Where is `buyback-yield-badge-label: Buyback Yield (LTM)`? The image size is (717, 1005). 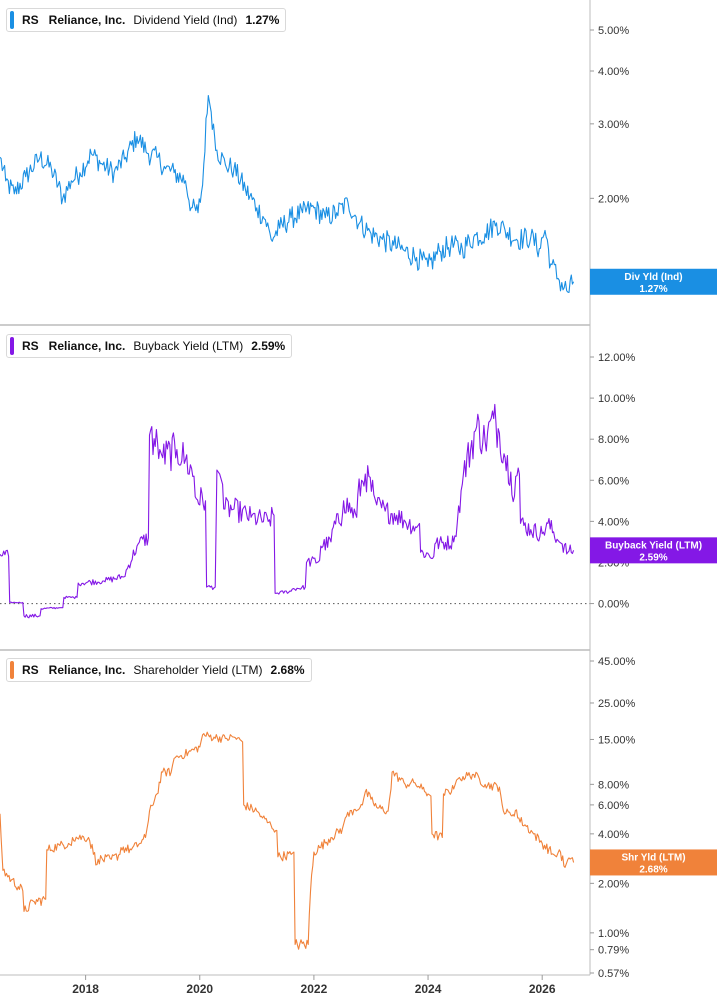 buyback-yield-badge-label: Buyback Yield (LTM) is located at coordinates (653, 545).